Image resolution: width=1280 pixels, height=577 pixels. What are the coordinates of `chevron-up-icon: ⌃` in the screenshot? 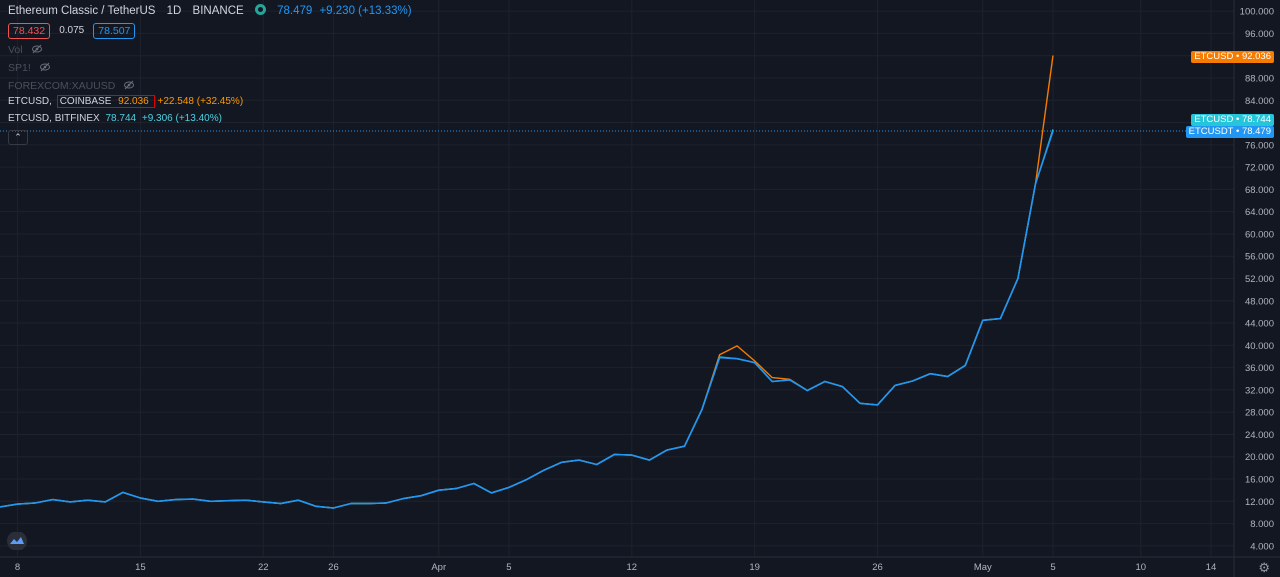 It's located at (18, 137).